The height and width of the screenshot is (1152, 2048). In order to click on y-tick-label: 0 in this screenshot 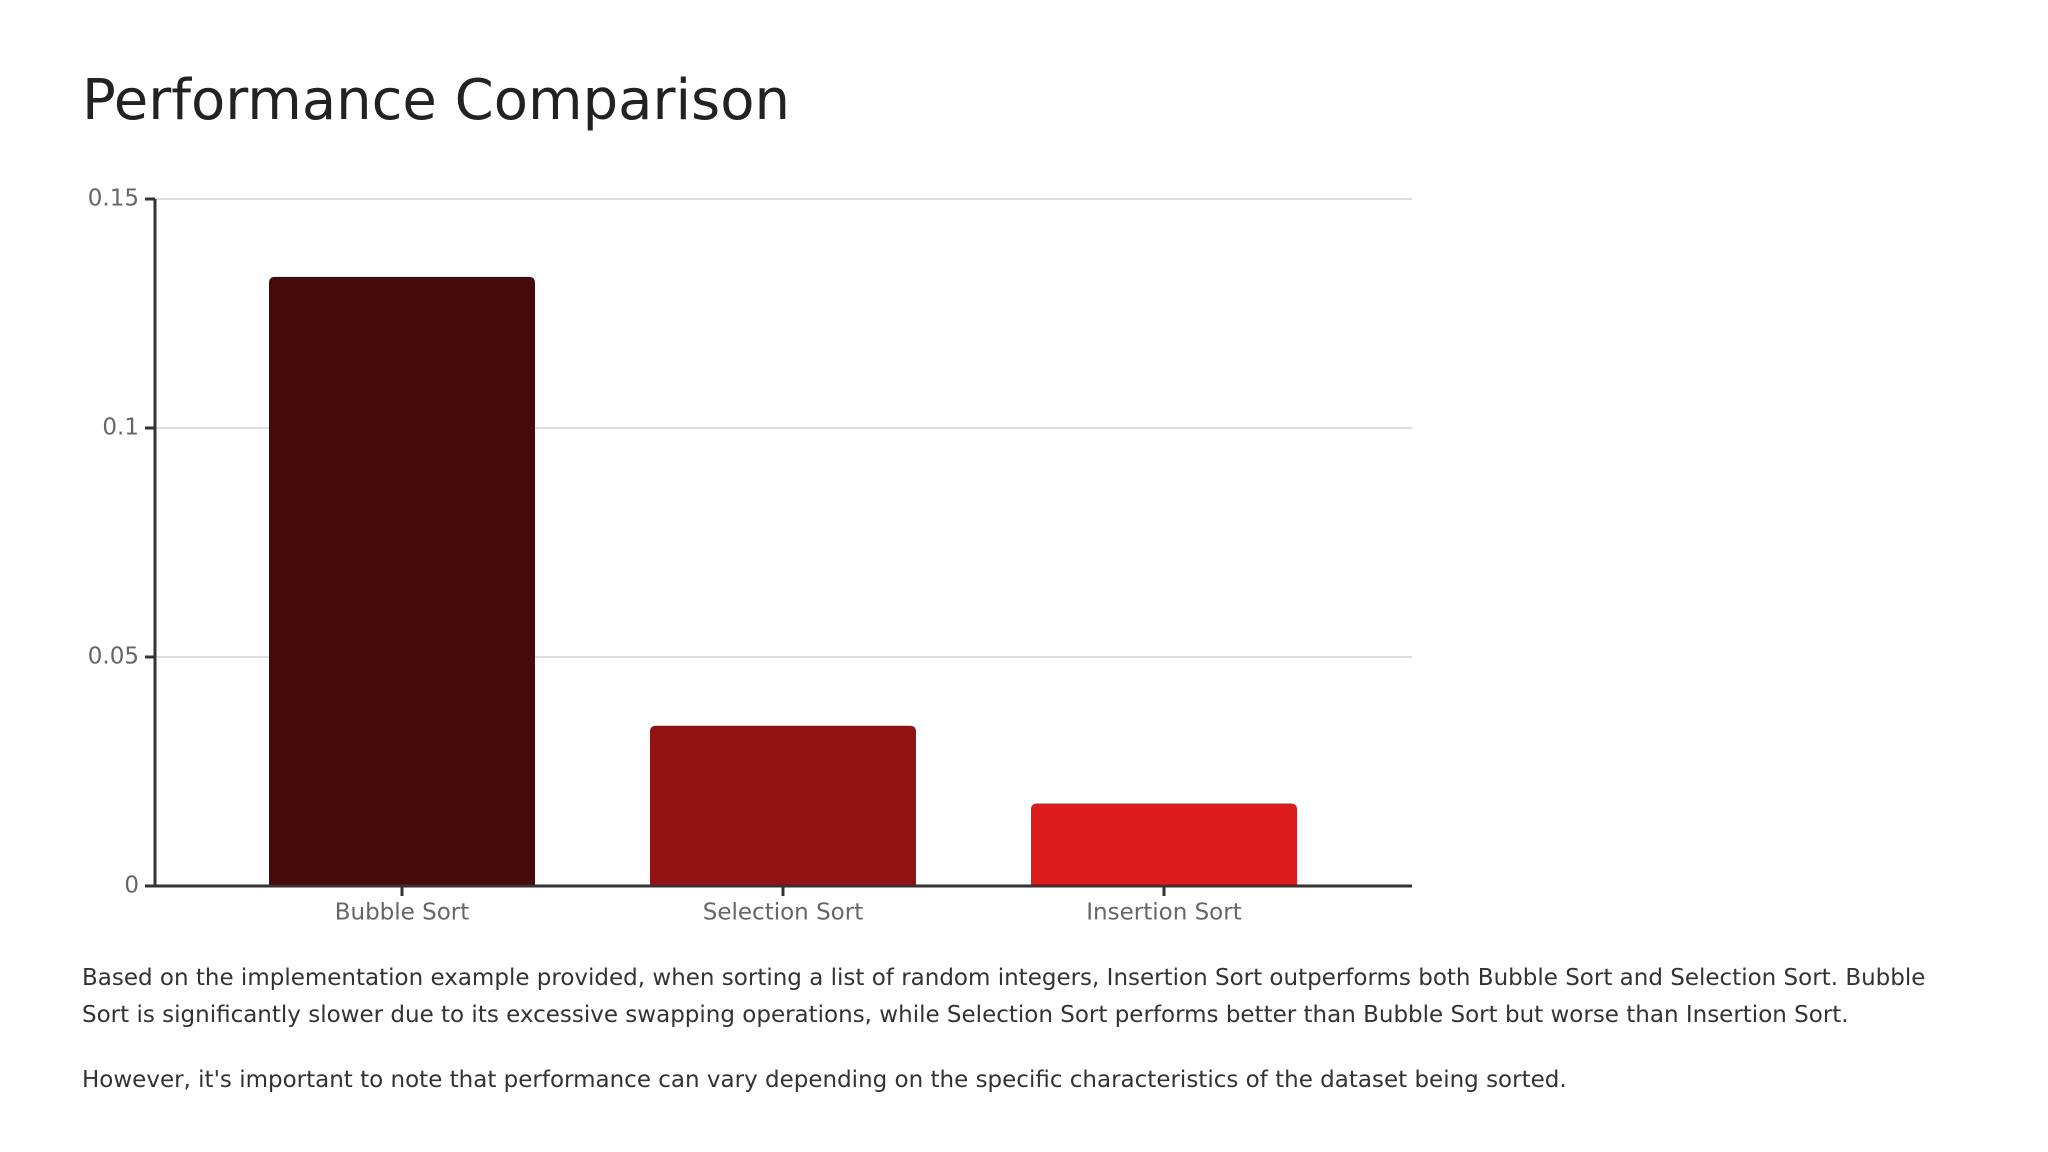, I will do `click(131, 886)`.